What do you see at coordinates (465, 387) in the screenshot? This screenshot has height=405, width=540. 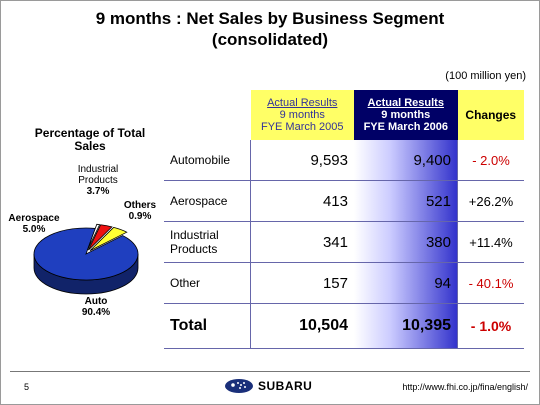 I see `footer-url: http://www.fhi.co.jp/fina/english/` at bounding box center [465, 387].